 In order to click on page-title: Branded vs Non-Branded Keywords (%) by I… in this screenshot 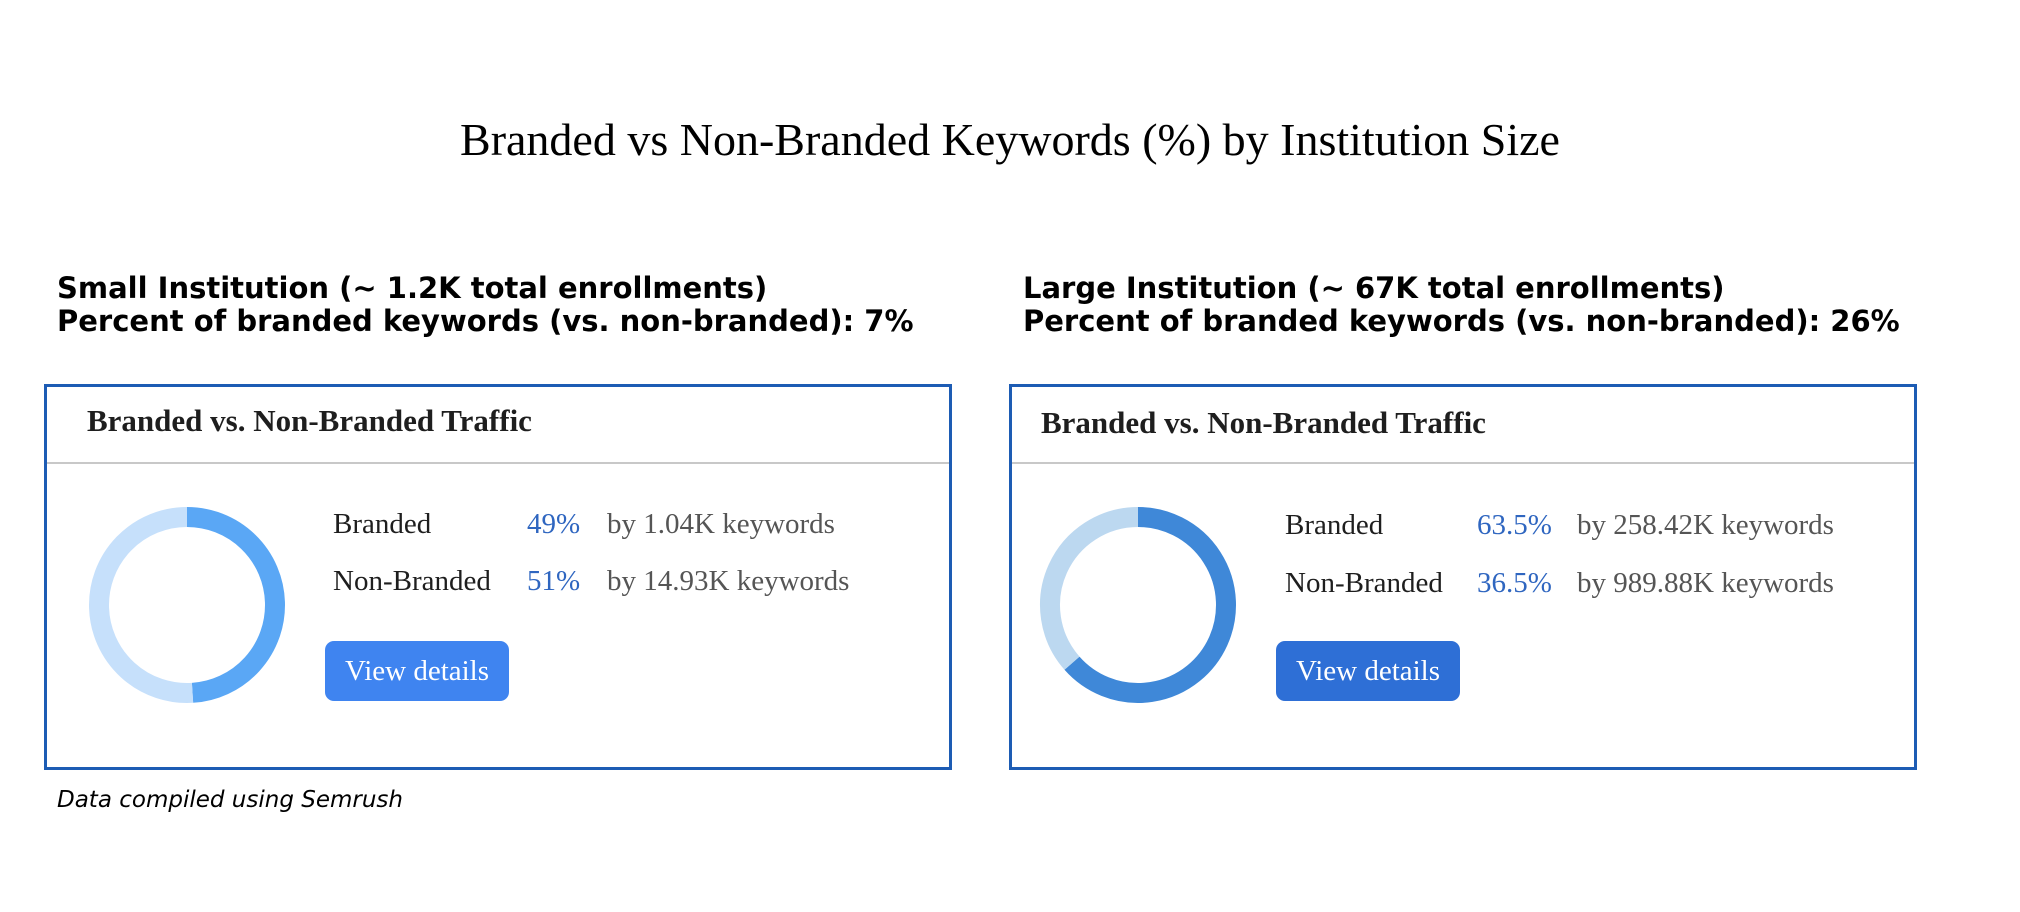, I will do `click(1010, 139)`.